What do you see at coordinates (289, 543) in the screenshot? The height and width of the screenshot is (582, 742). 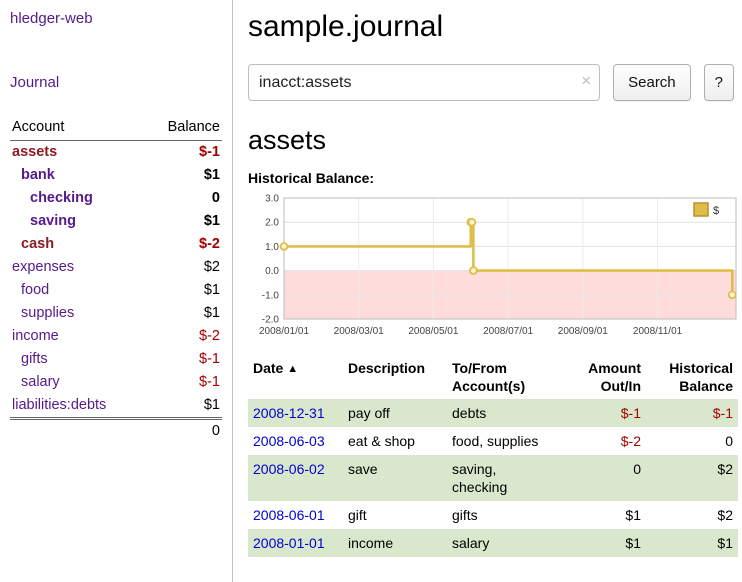 I see `transaction-date-link: 2008-01-01` at bounding box center [289, 543].